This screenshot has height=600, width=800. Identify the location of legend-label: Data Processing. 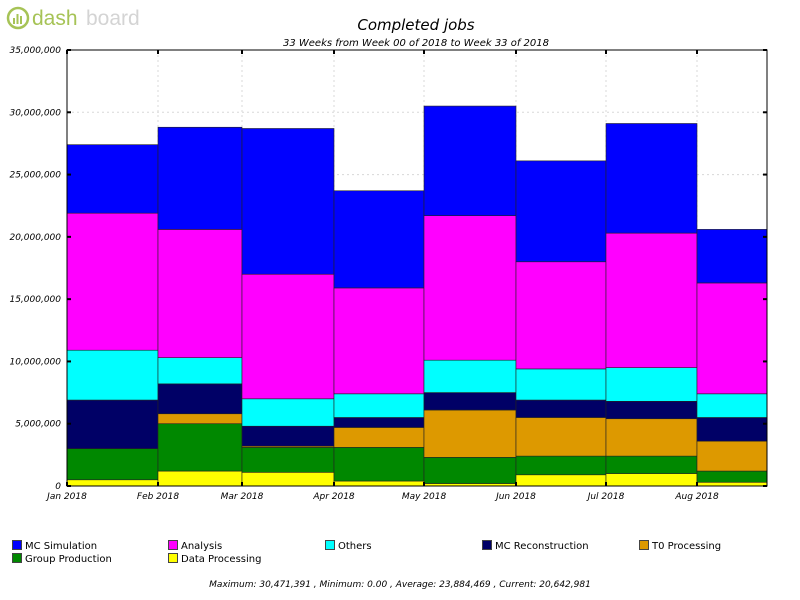
(221, 559).